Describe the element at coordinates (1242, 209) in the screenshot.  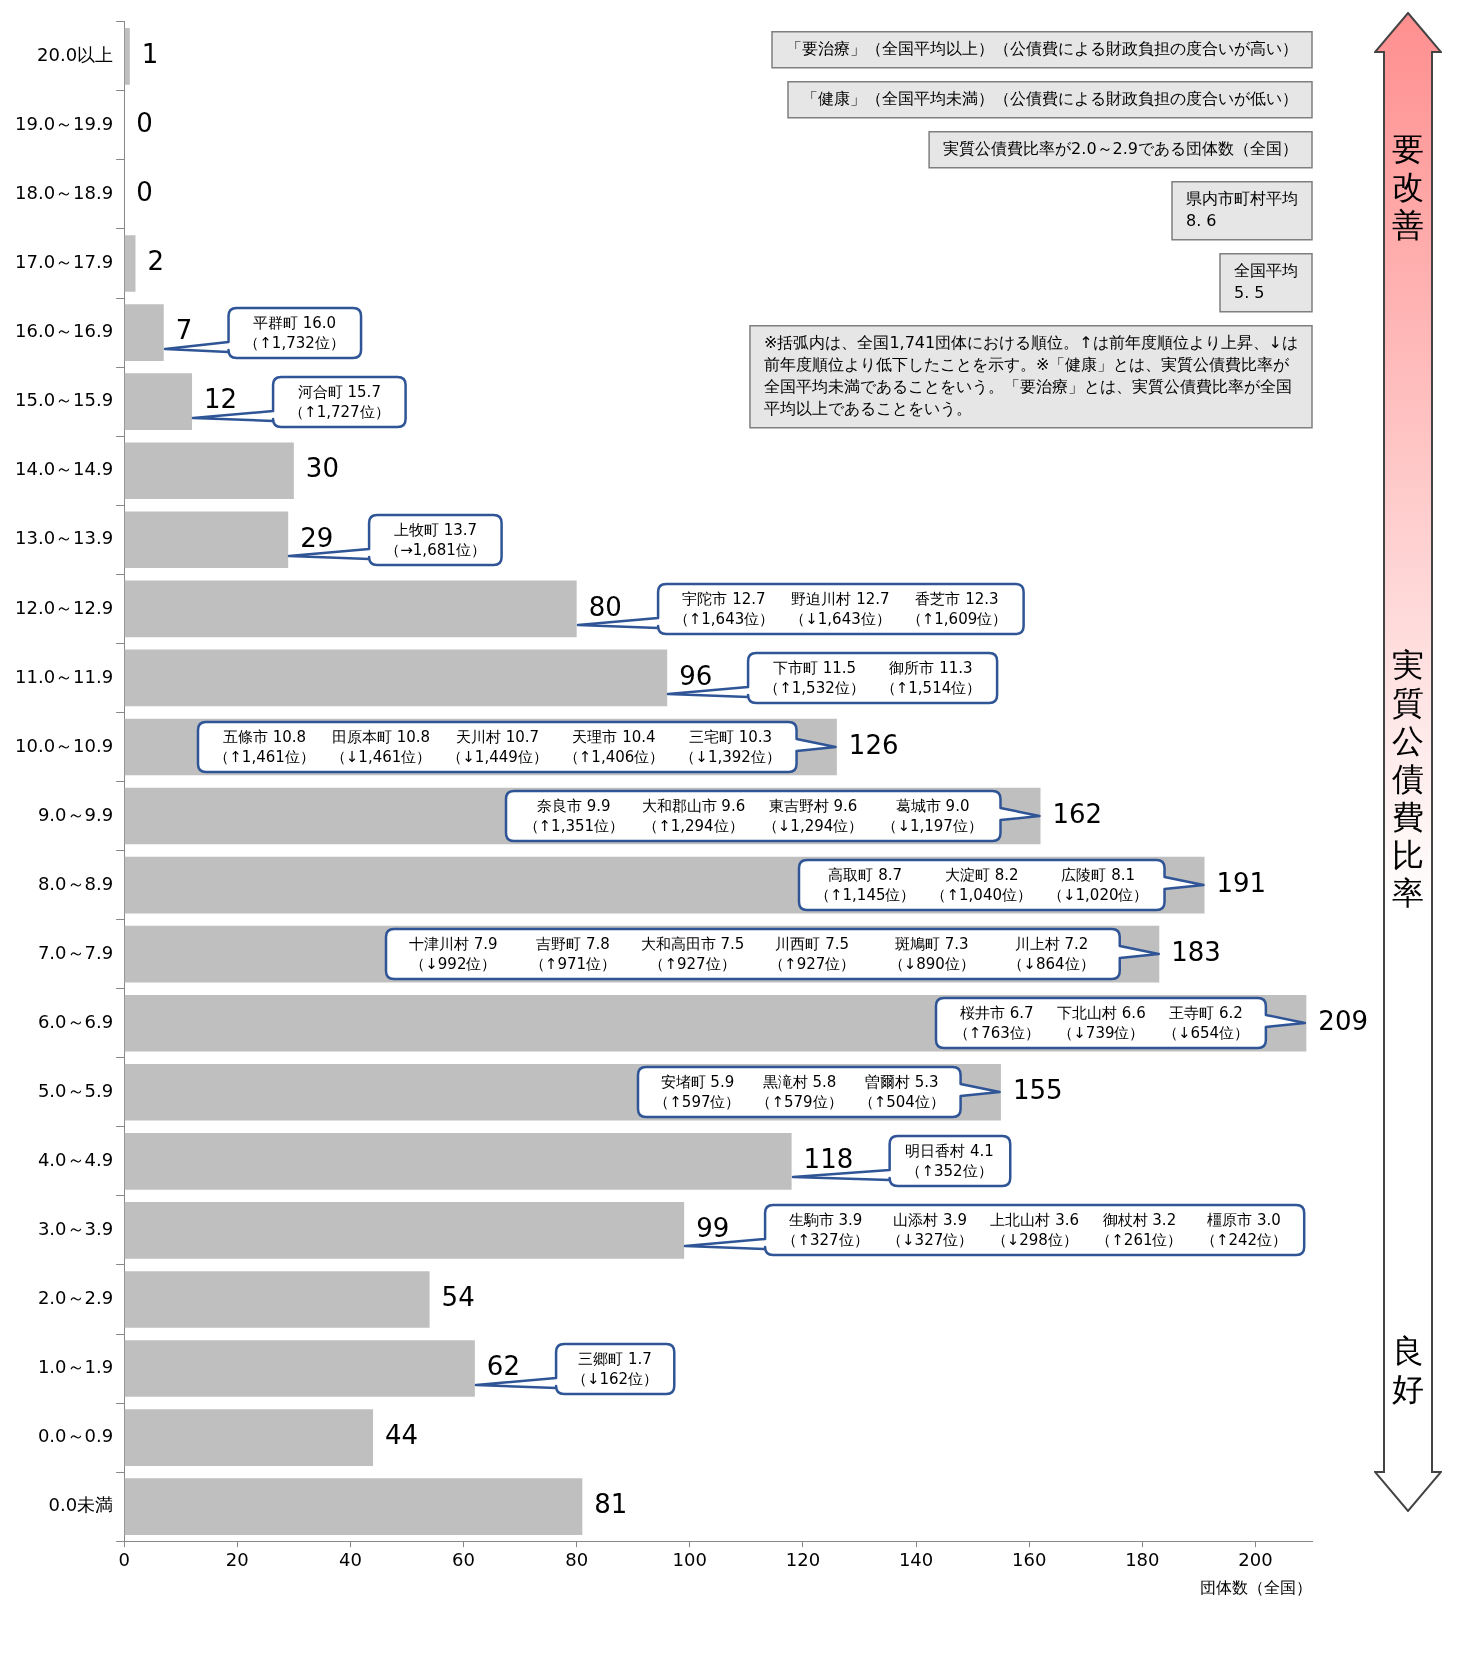
I see `annotation: 県内市町村平均 8. 6` at that location.